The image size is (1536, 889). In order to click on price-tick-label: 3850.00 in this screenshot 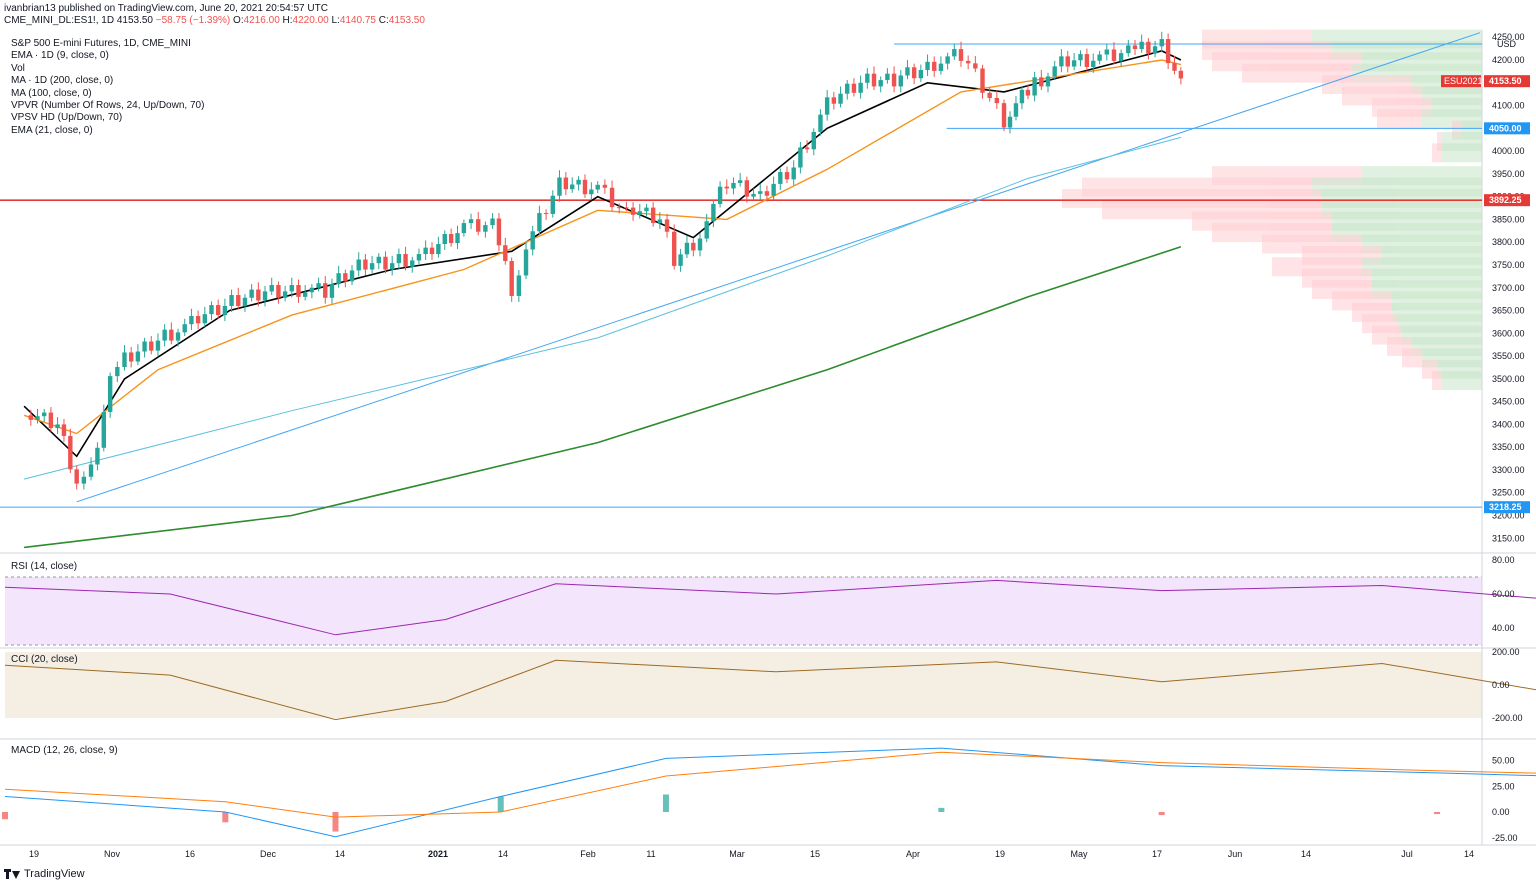, I will do `click(1508, 219)`.